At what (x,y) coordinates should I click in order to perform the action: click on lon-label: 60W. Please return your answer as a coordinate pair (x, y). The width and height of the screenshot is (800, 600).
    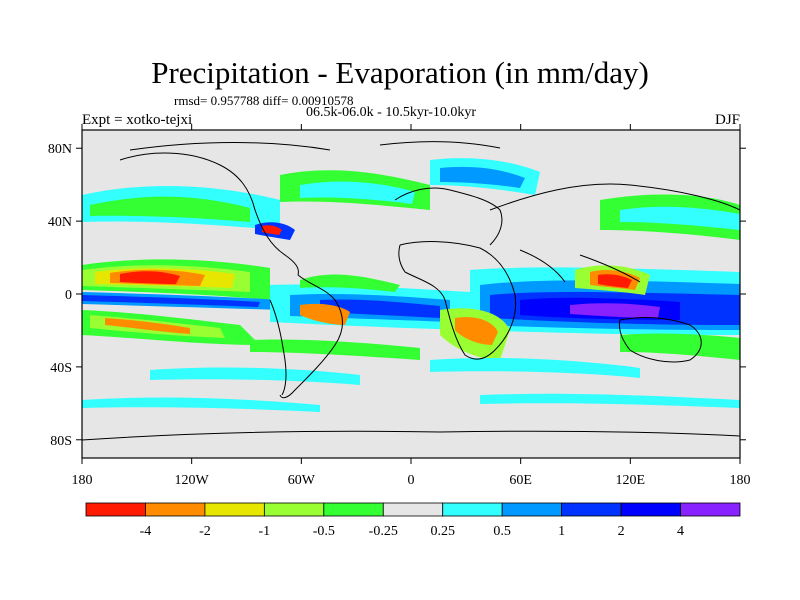
    Looking at the image, I should click on (302, 480).